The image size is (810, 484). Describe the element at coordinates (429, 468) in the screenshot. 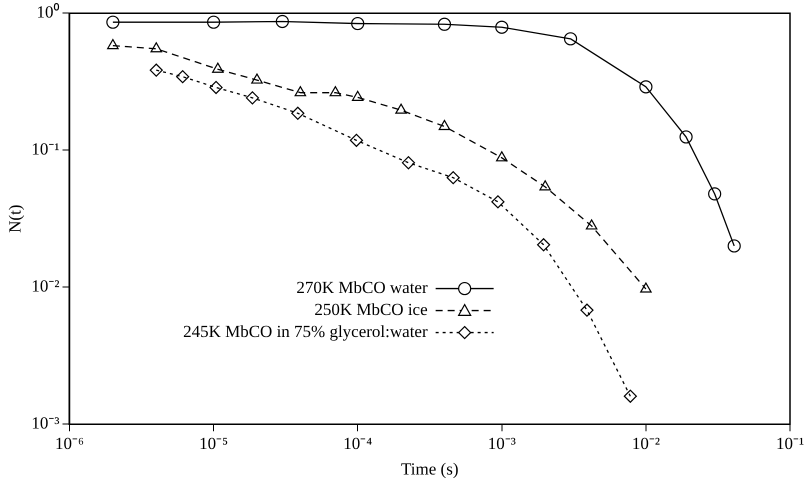

I see `x-axis-title: Time (s)` at that location.